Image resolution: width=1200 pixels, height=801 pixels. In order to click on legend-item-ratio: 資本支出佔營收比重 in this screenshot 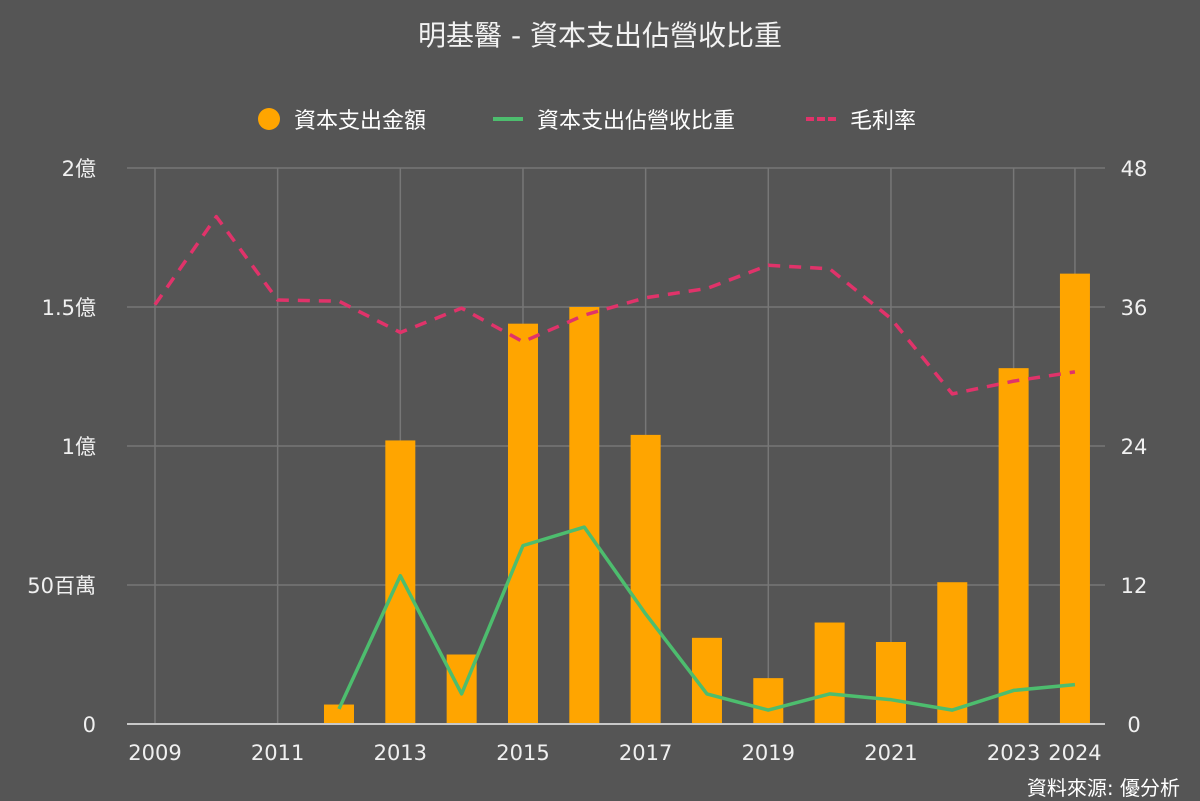, I will do `click(614, 119)`.